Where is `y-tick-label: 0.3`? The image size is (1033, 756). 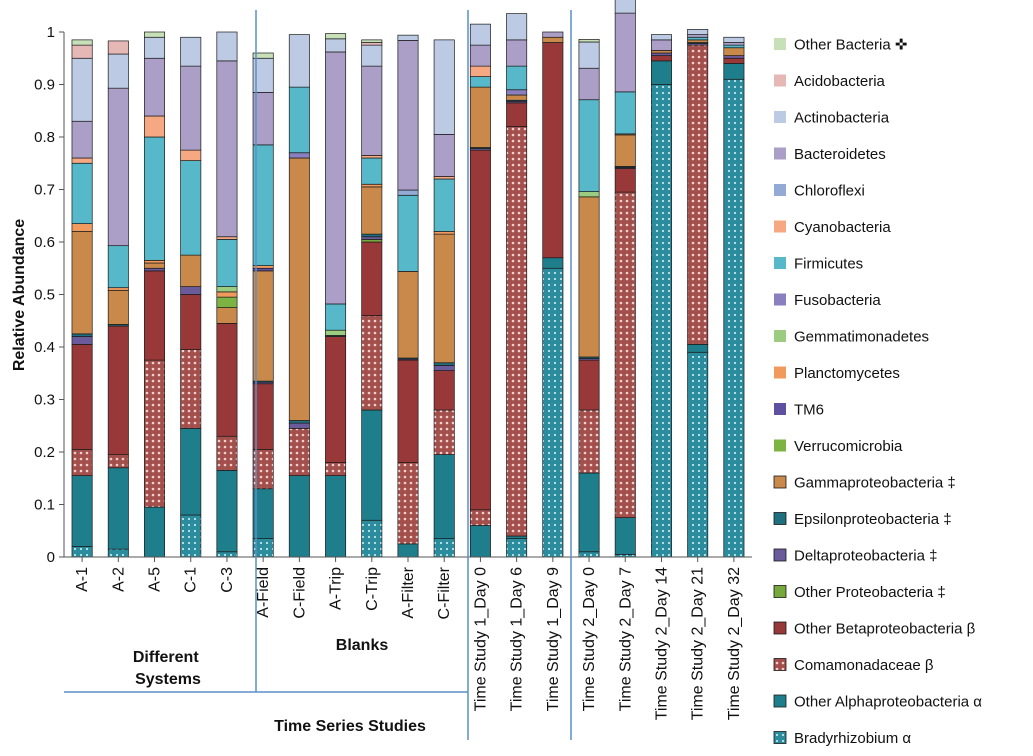
y-tick-label: 0.3 is located at coordinates (44, 400).